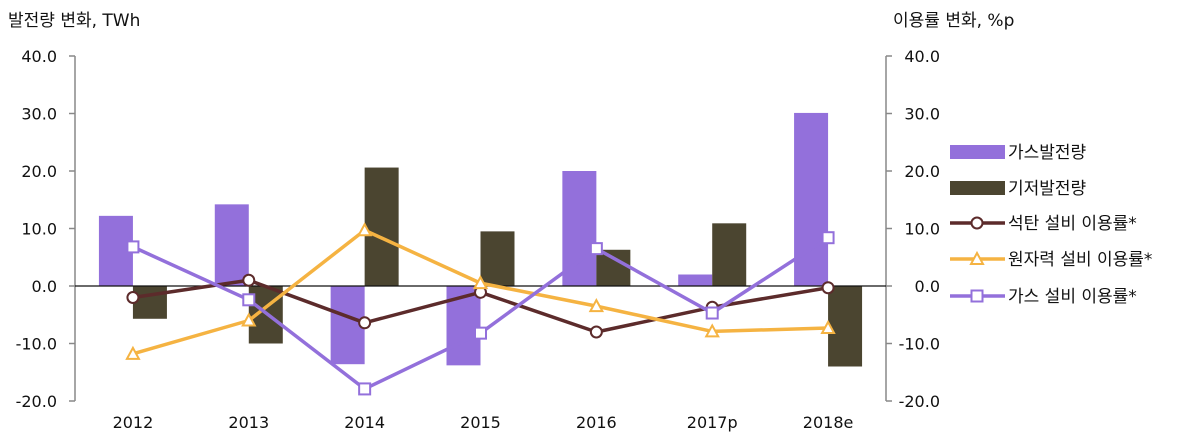 Image resolution: width=1200 pixels, height=440 pixels. I want to click on y-tick-label-left: -10.0, so click(36, 344).